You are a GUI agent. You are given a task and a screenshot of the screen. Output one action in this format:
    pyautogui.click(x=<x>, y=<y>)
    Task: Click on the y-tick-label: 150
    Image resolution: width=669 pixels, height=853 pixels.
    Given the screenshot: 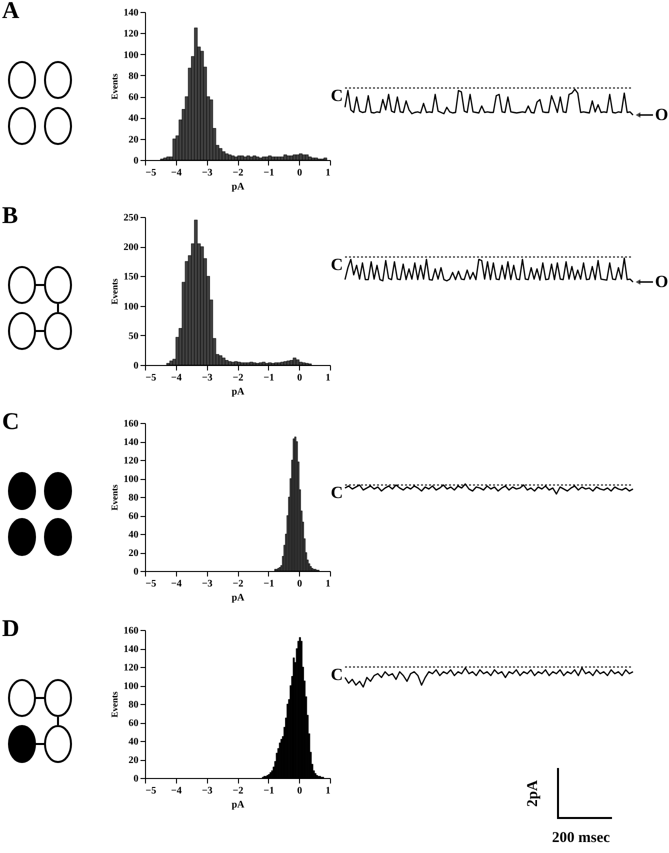 What is the action you would take?
    pyautogui.click(x=131, y=277)
    